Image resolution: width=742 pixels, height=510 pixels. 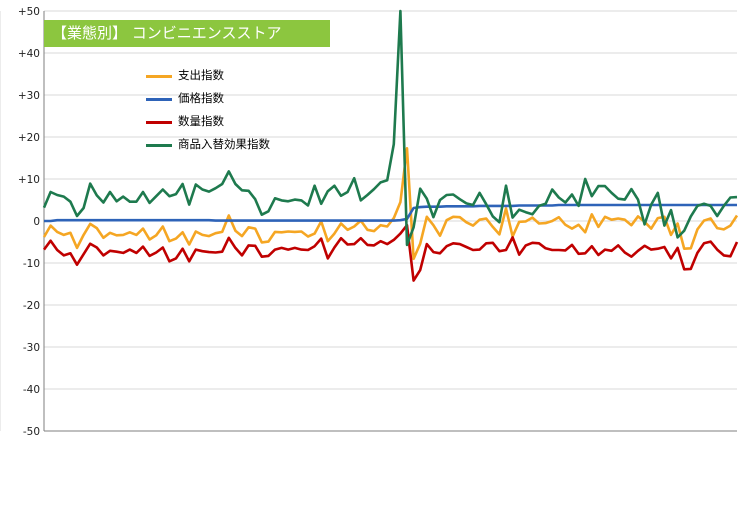 I want to click on legend-swatch-quantity, so click(x=159, y=122).